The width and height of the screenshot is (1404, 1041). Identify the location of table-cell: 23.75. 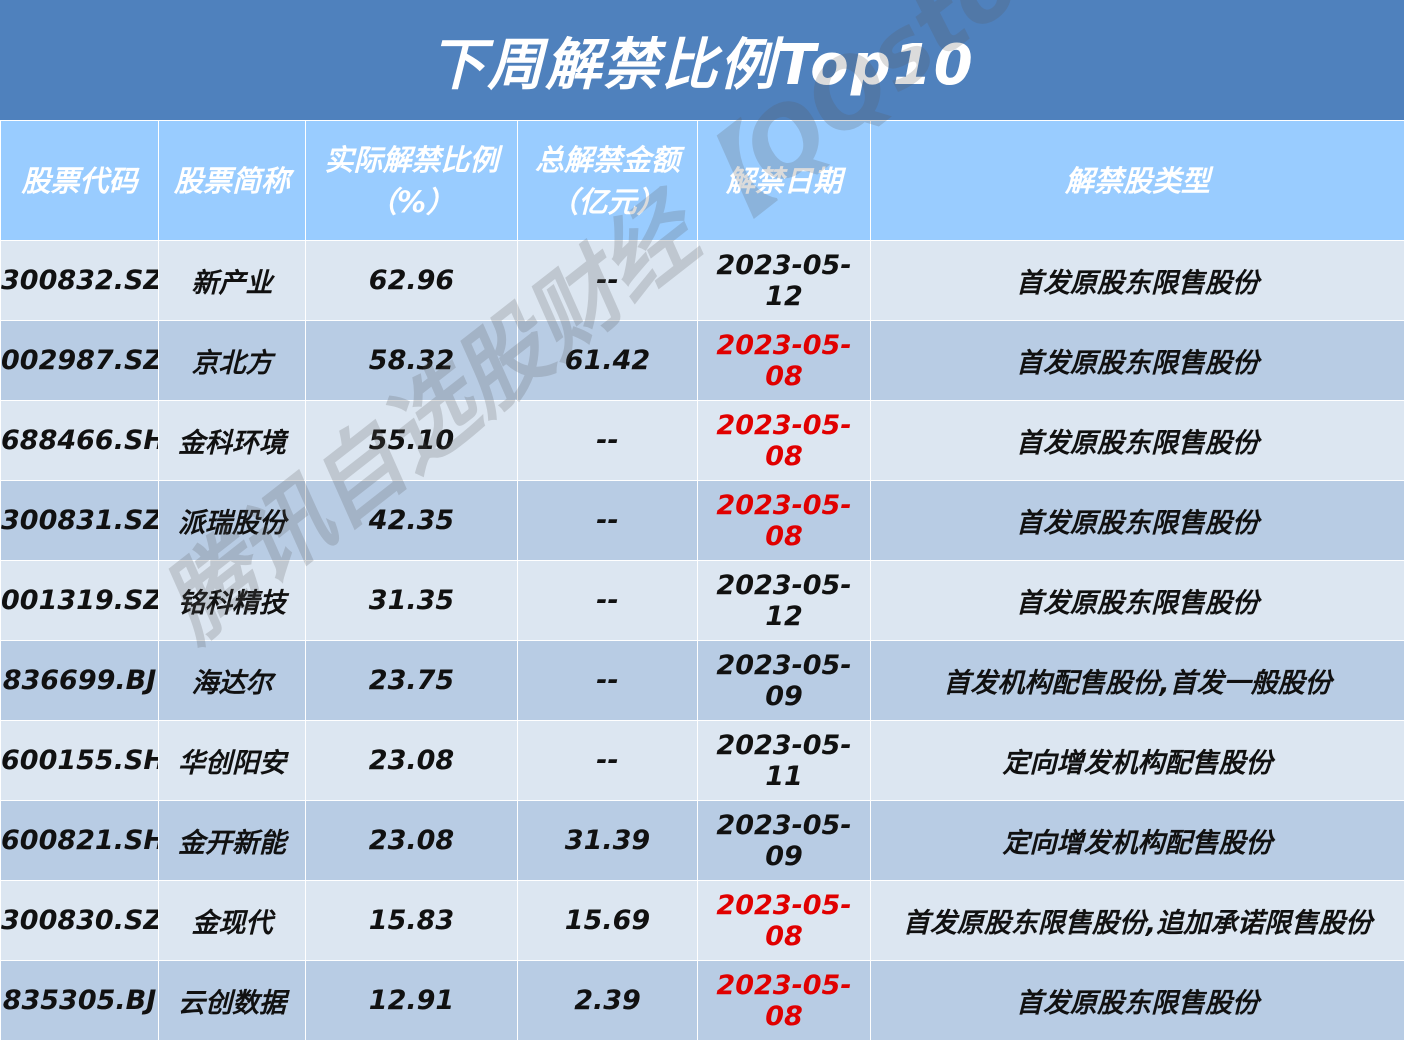
(411, 680).